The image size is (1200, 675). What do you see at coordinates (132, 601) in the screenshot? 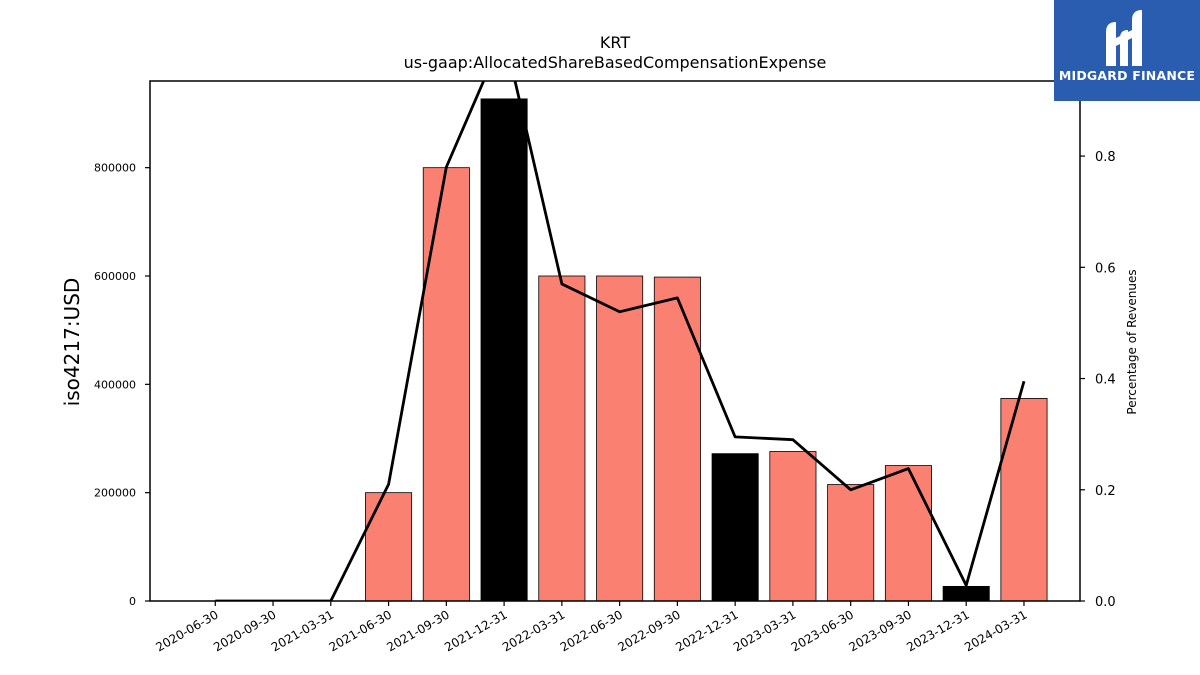
I see `y-tick-label: 0` at bounding box center [132, 601].